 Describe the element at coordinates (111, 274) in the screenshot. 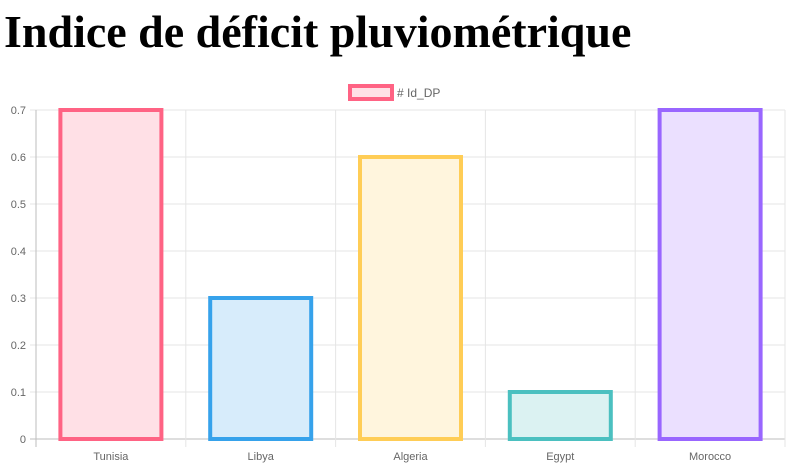

I see `bar-tunisia` at that location.